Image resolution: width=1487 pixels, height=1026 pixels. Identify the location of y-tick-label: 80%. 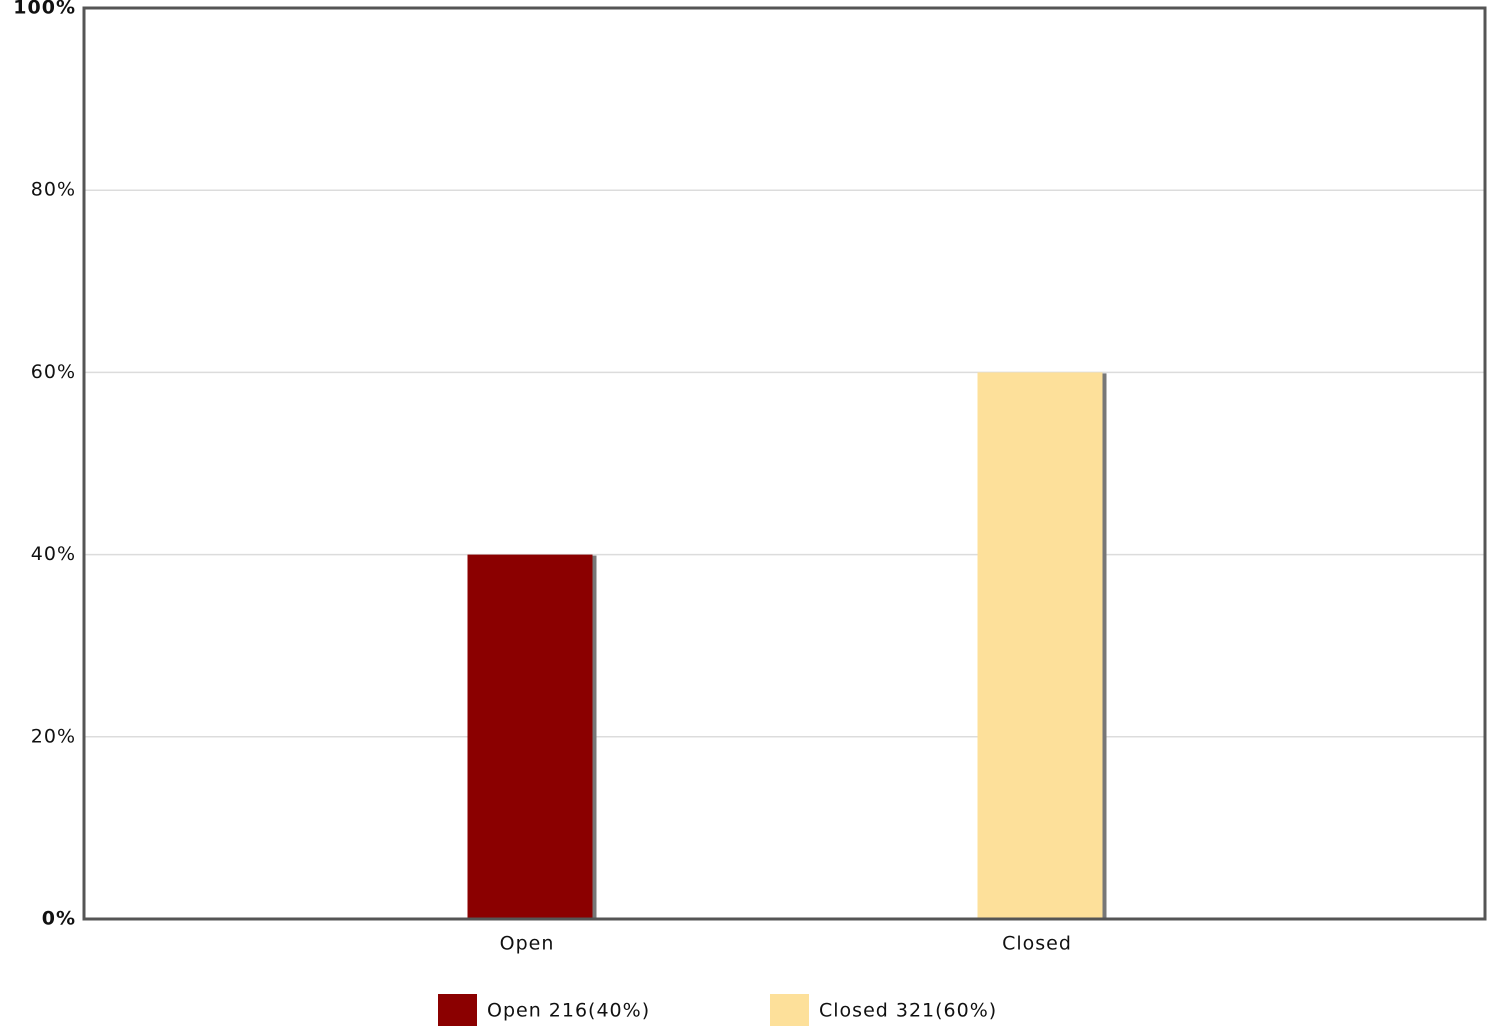
(53, 190).